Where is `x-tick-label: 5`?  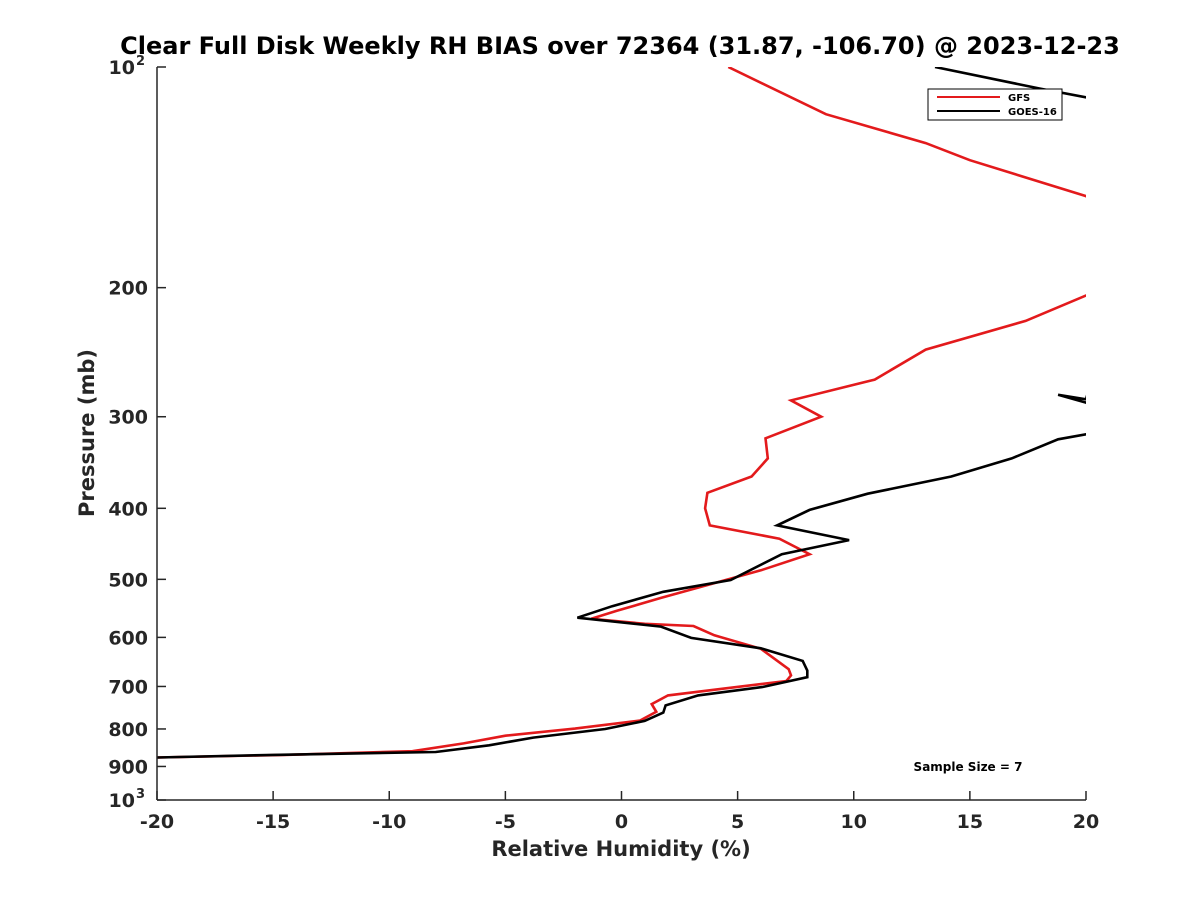
x-tick-label: 5 is located at coordinates (737, 822).